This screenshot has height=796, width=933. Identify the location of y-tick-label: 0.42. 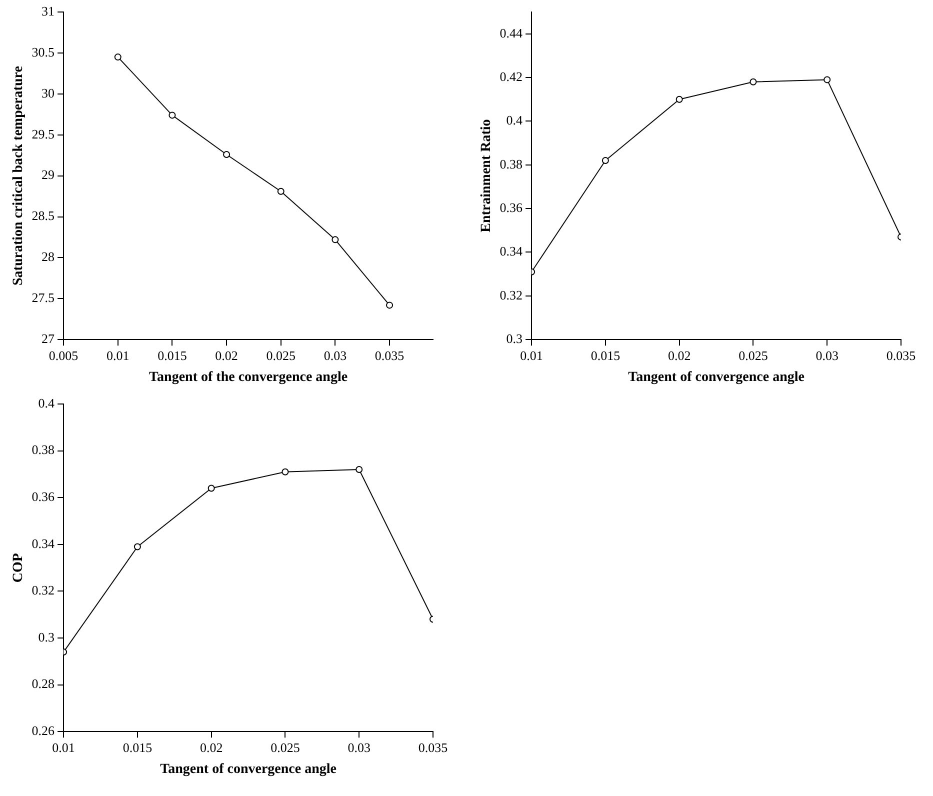
(511, 76).